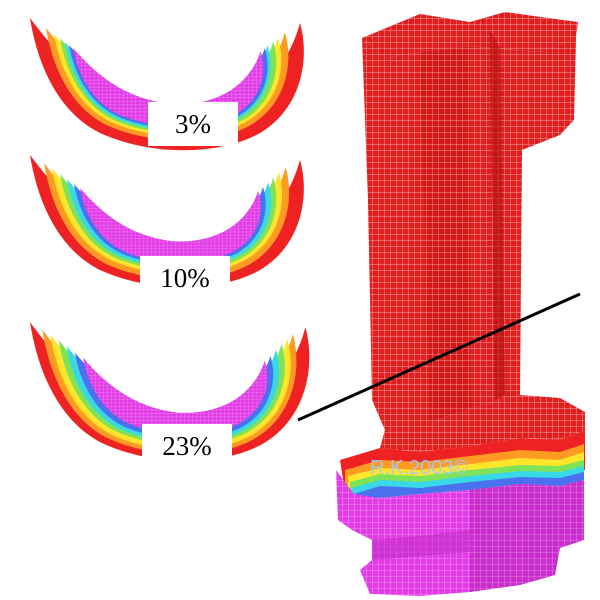 Image resolution: width=600 pixels, height=600 pixels. I want to click on label-box-1: 3%, so click(193, 124).